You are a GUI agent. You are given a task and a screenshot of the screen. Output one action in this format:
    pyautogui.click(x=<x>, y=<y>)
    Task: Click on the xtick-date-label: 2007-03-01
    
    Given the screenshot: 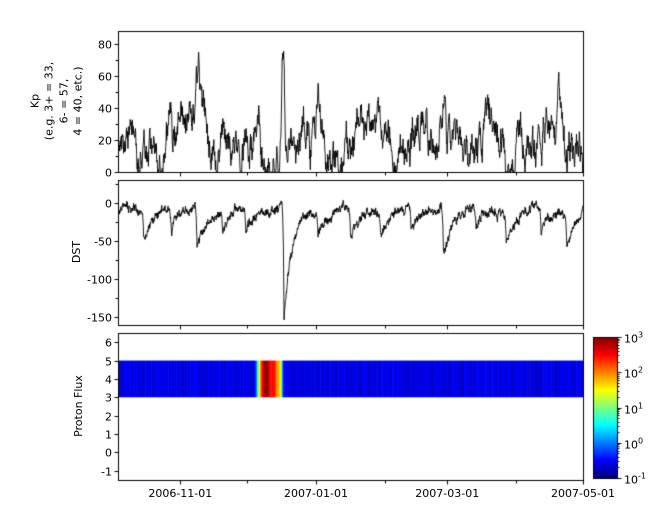 What is the action you would take?
    pyautogui.click(x=447, y=493)
    